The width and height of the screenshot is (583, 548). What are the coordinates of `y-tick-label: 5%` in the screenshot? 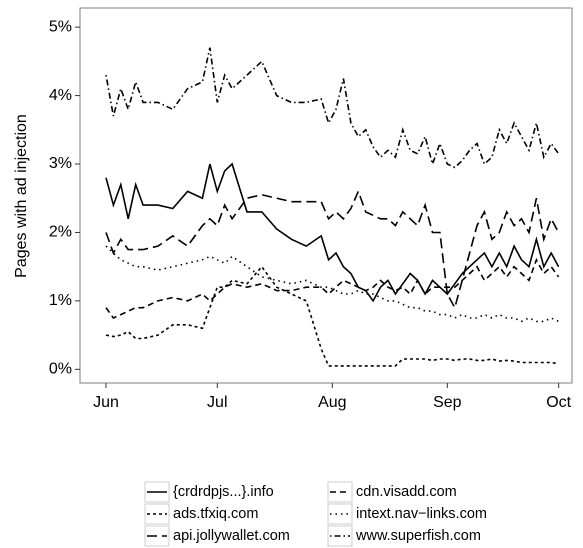 It's located at (60, 26).